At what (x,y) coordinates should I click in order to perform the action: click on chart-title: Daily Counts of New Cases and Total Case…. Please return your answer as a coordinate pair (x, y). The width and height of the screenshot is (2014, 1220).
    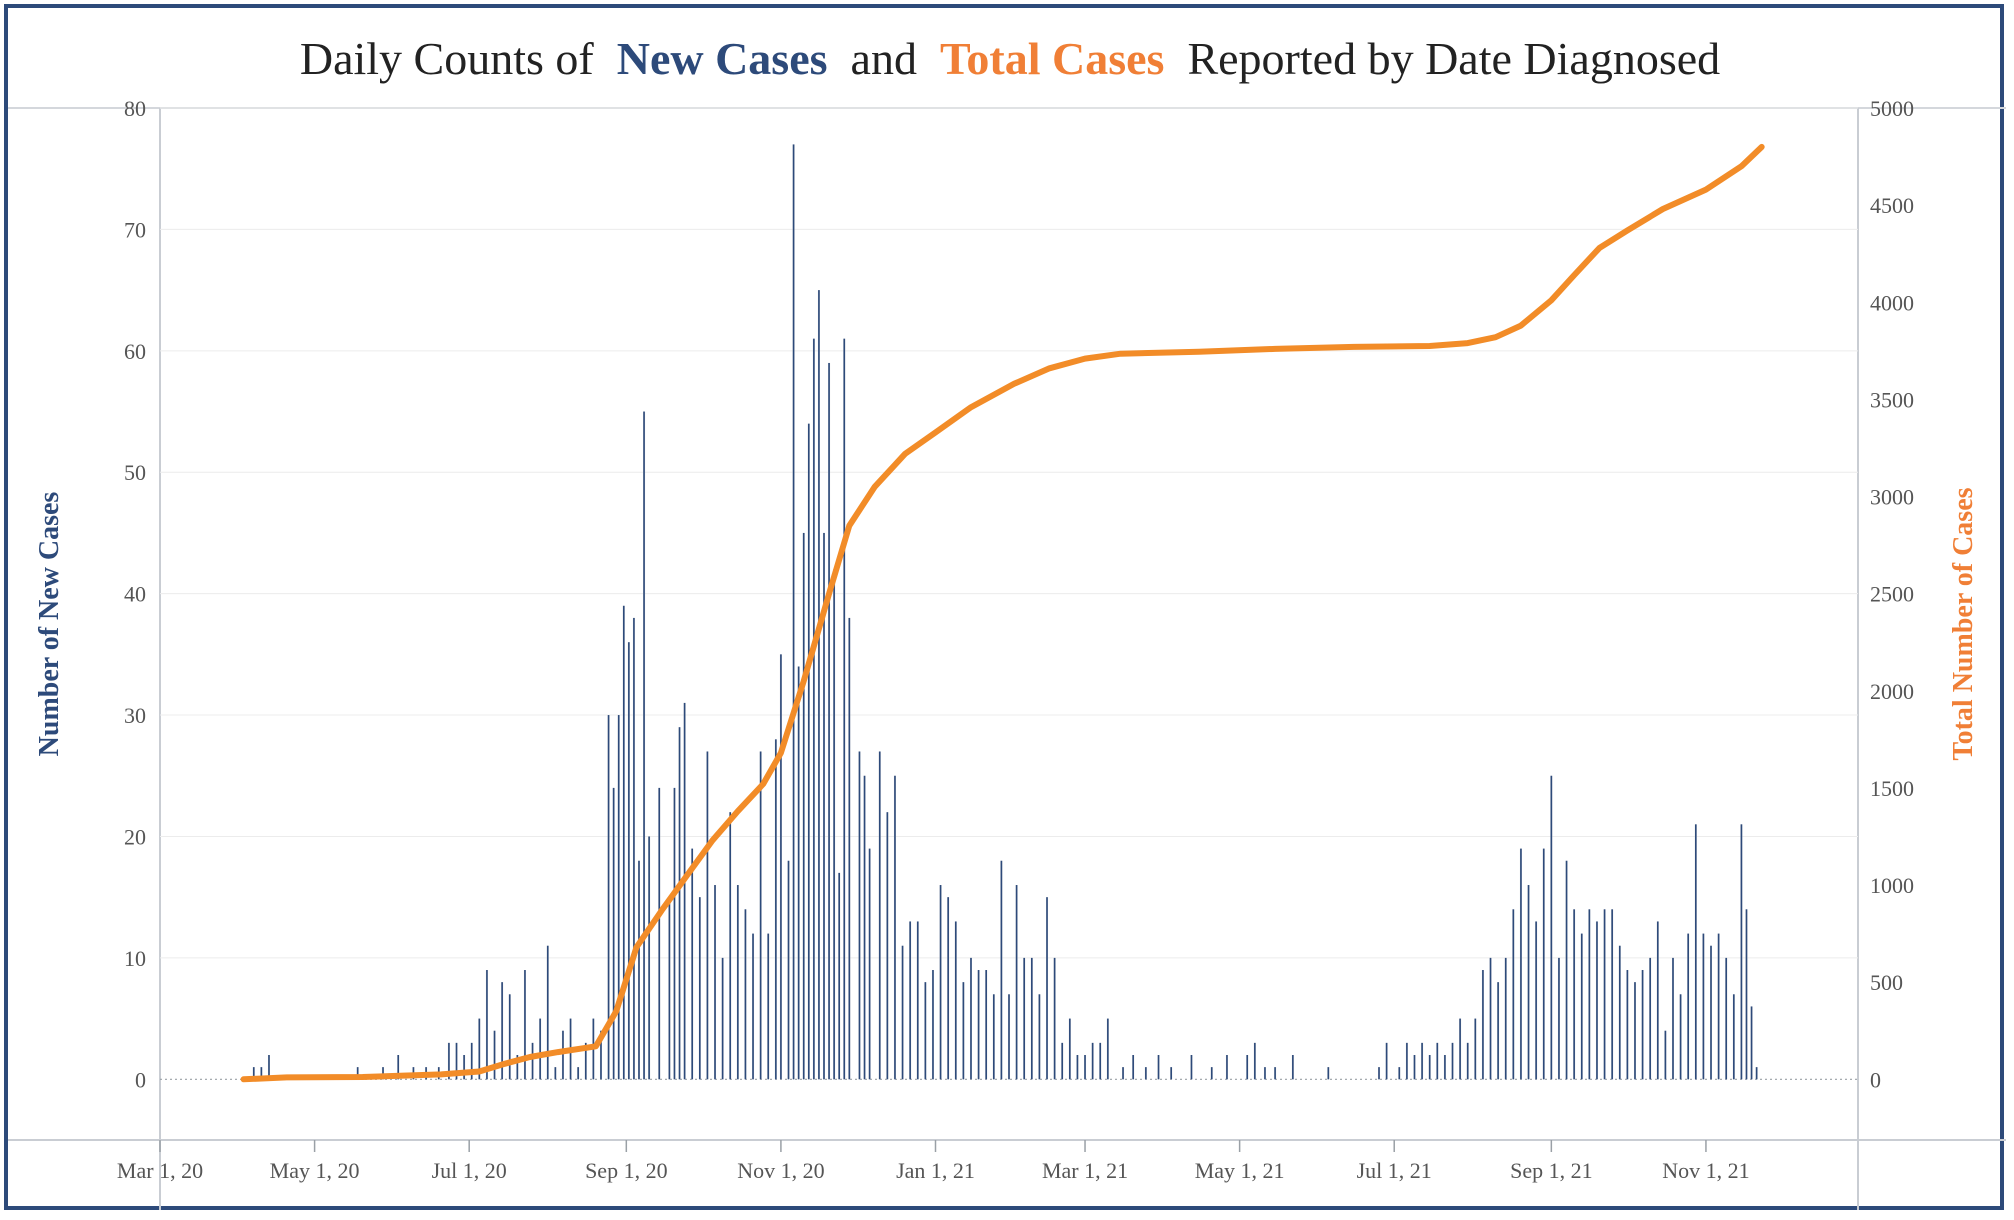
    Looking at the image, I should click on (1010, 58).